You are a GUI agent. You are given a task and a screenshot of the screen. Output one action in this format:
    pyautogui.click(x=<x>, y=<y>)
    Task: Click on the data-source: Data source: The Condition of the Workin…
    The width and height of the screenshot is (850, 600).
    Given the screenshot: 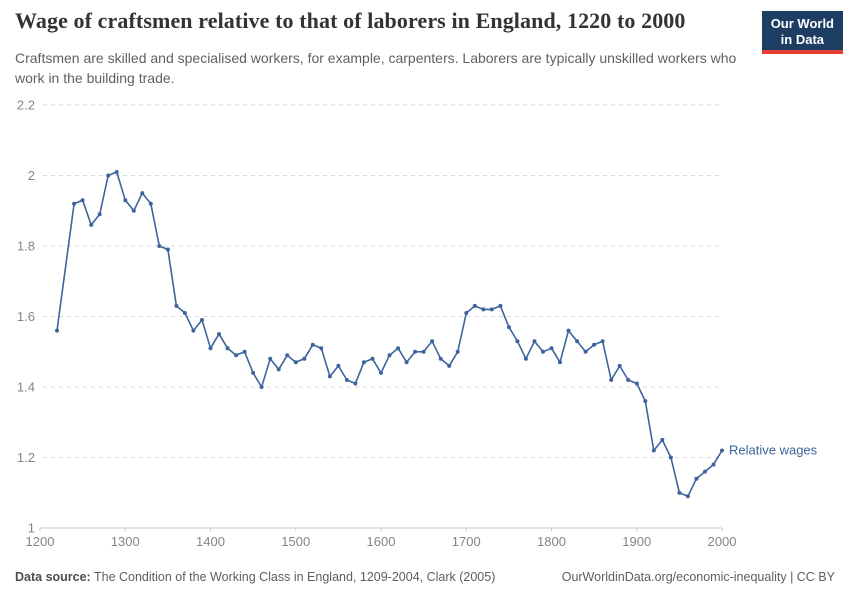 What is the action you would take?
    pyautogui.click(x=255, y=577)
    